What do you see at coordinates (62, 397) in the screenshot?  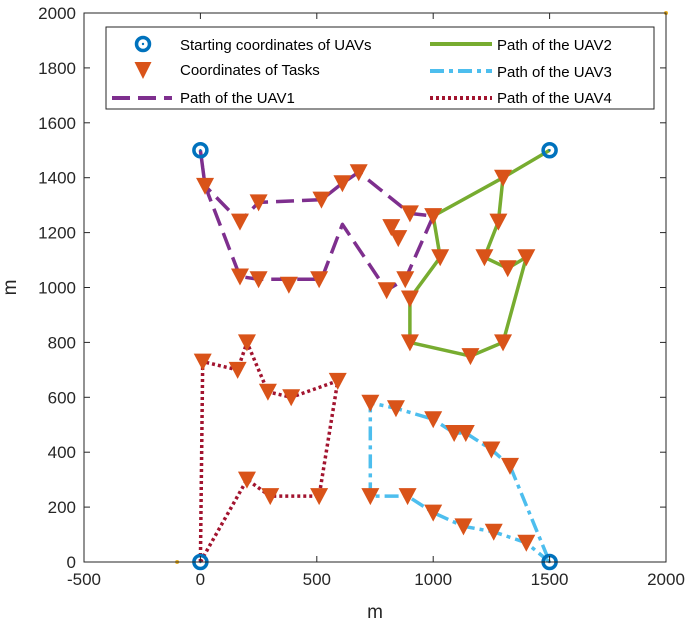 I see `y-tick-label-3: 600` at bounding box center [62, 397].